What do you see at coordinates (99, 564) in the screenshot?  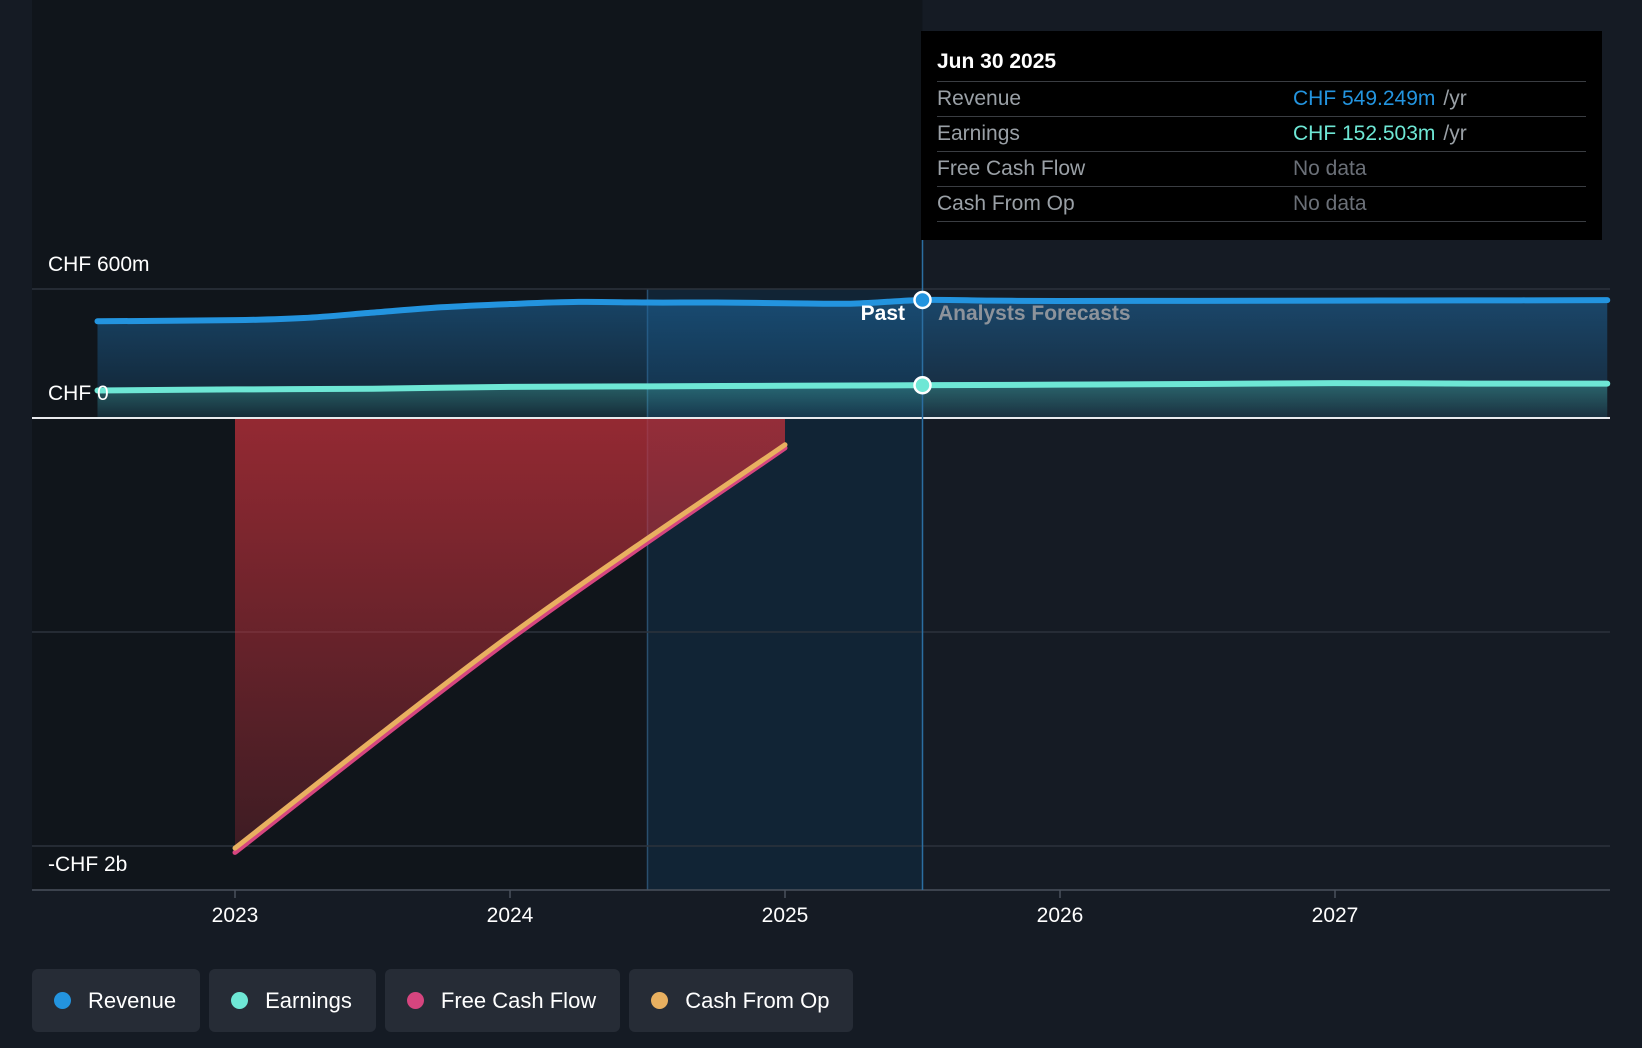 I see `y-axis-tick-labels: CHF 600m CHF 0 -CHF 2b` at bounding box center [99, 564].